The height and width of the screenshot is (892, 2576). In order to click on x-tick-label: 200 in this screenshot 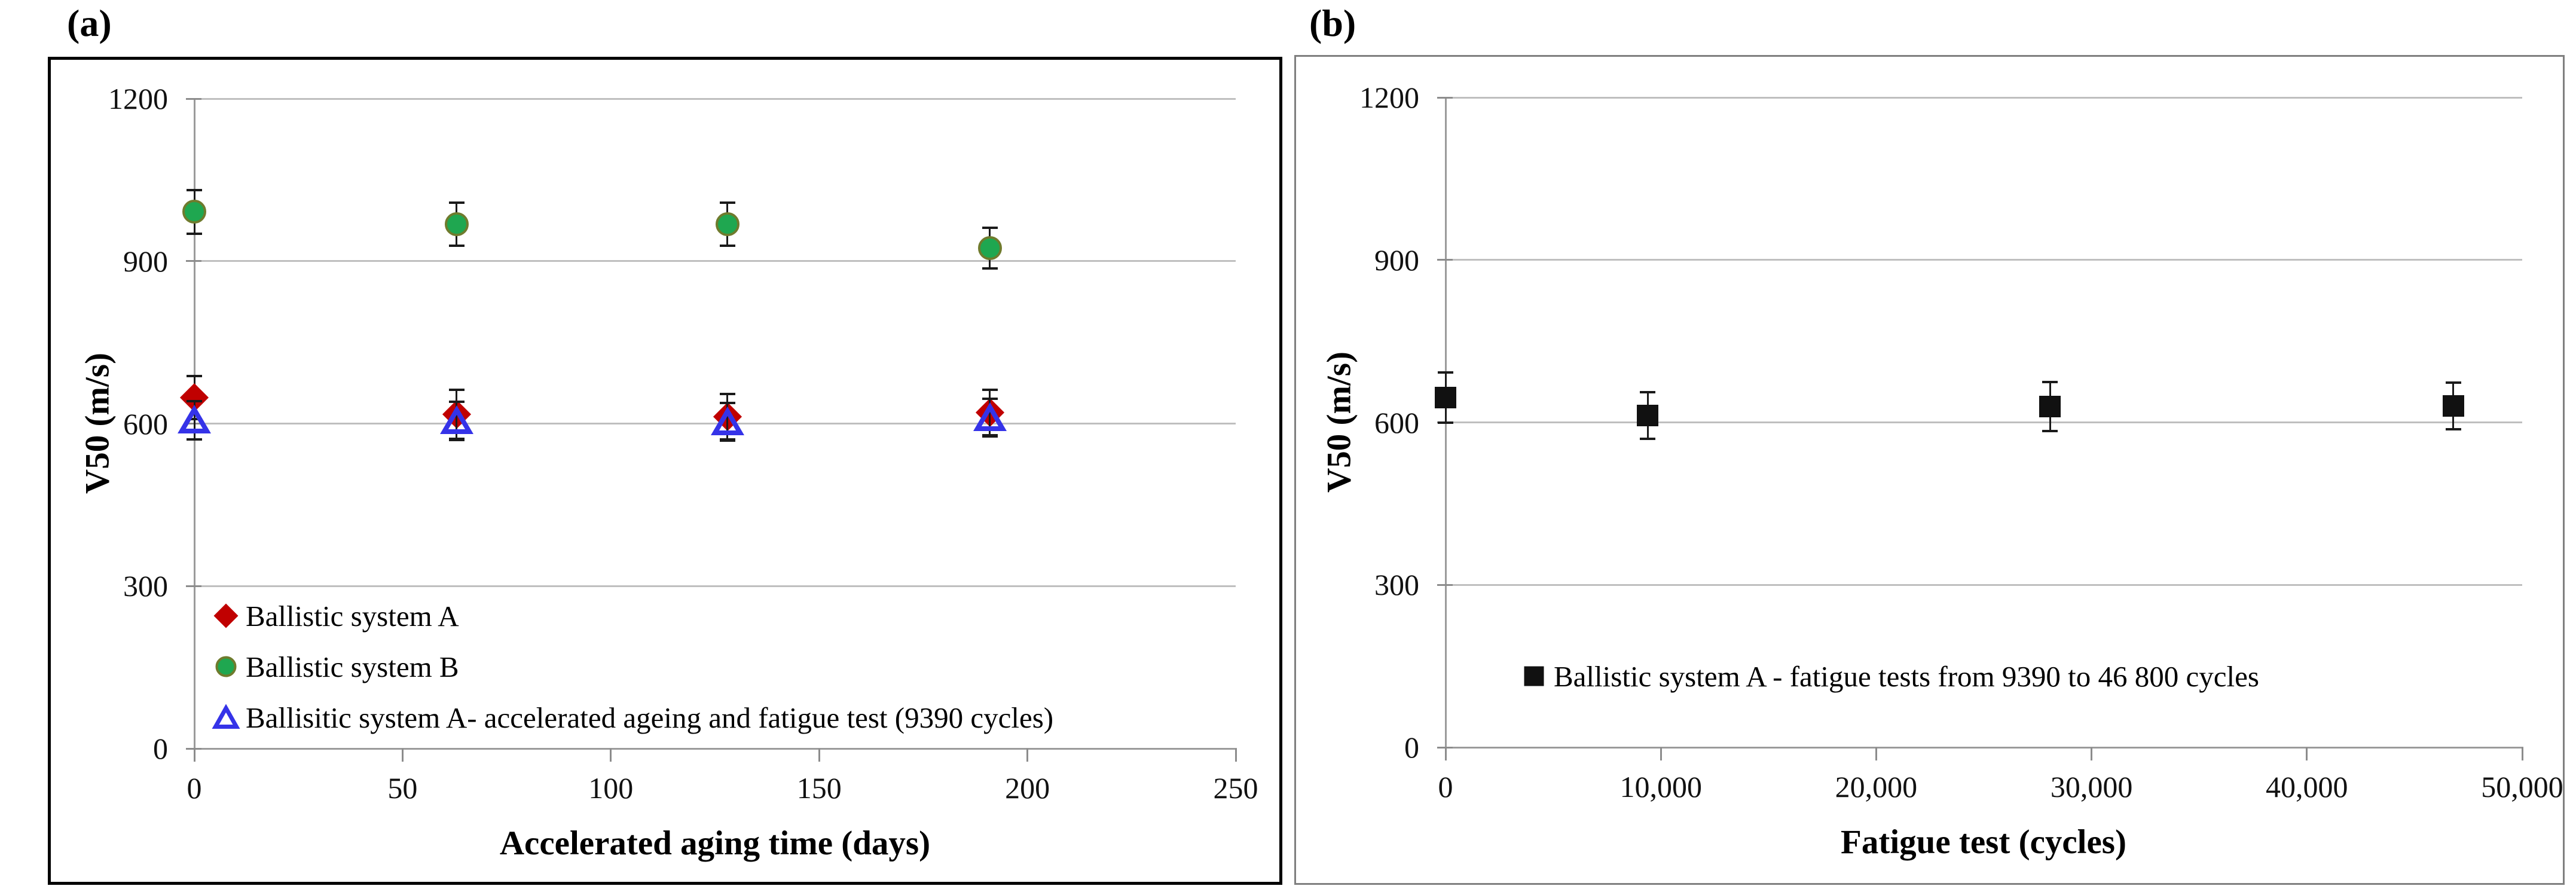, I will do `click(1027, 788)`.